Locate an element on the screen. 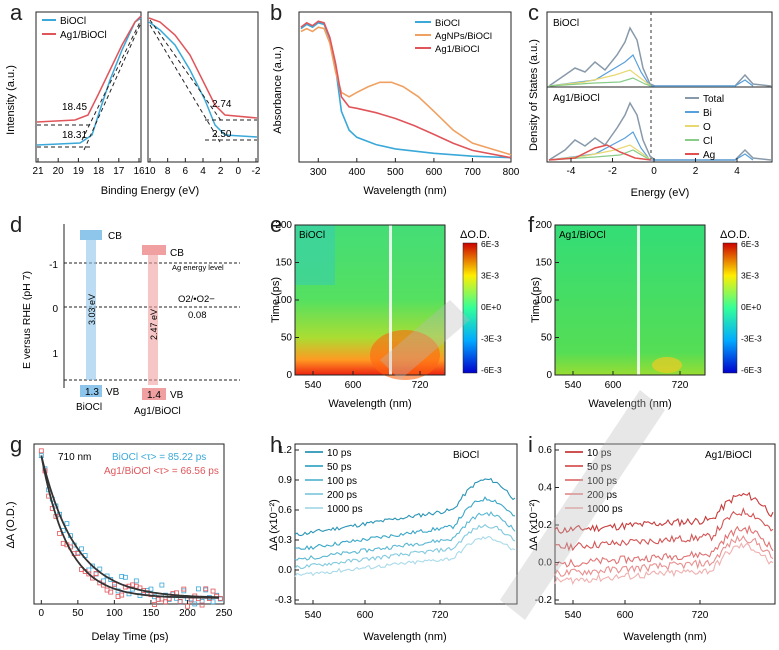 This screenshot has width=779, height=650. g-frame is located at coordinates (129, 524).